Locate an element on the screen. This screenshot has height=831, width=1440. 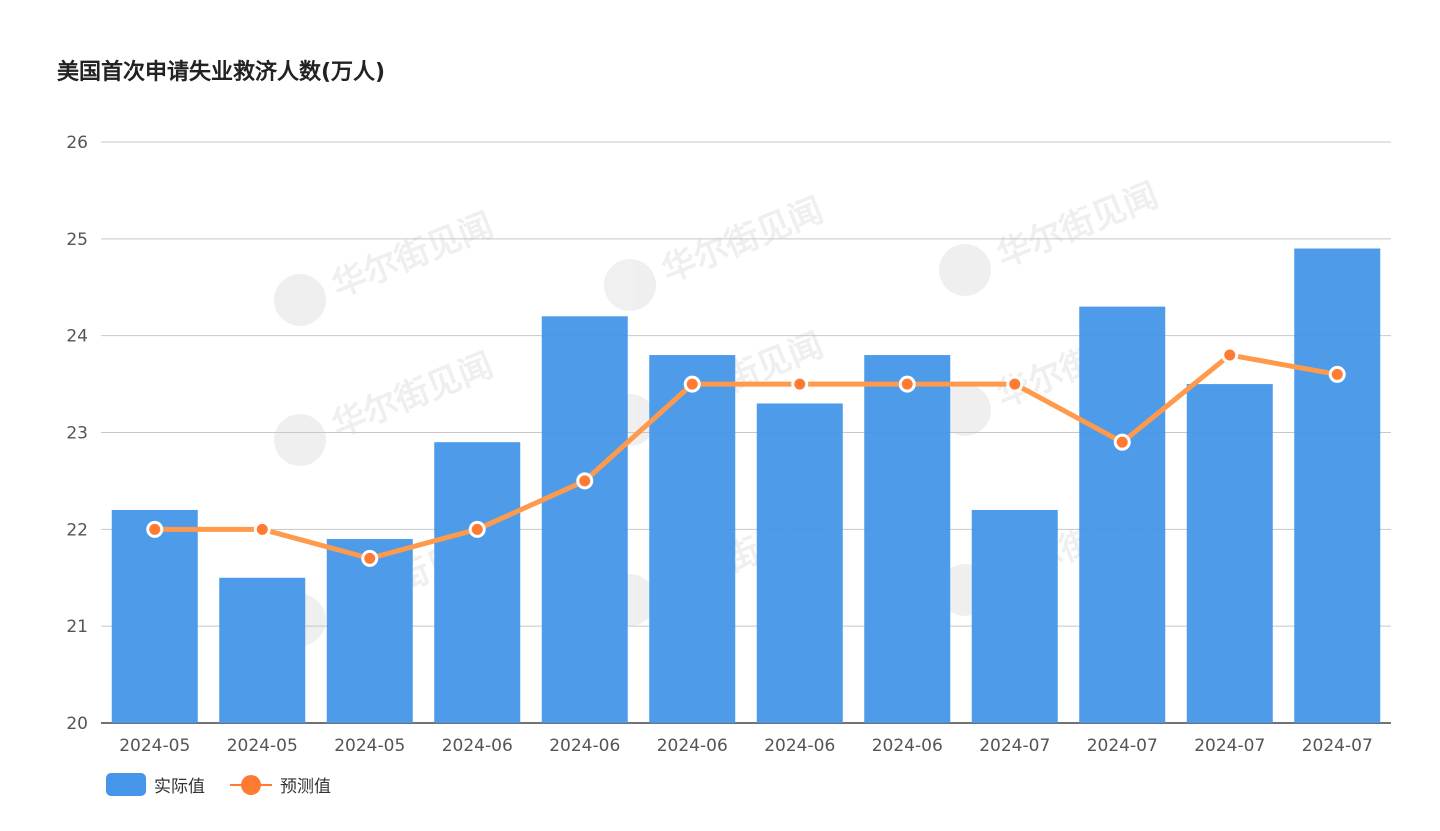
y-tick-label: 22 is located at coordinates (77, 530).